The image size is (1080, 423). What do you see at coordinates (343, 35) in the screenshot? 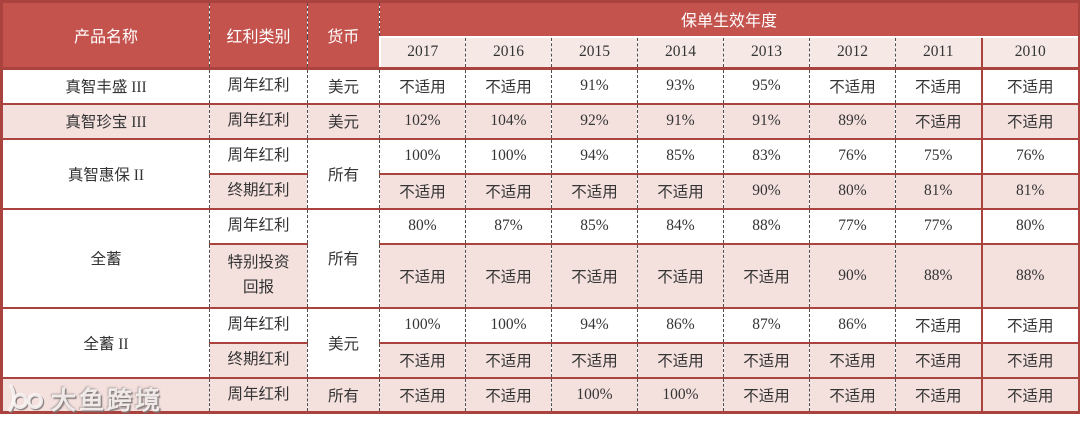
I see `header-currency: 货币` at bounding box center [343, 35].